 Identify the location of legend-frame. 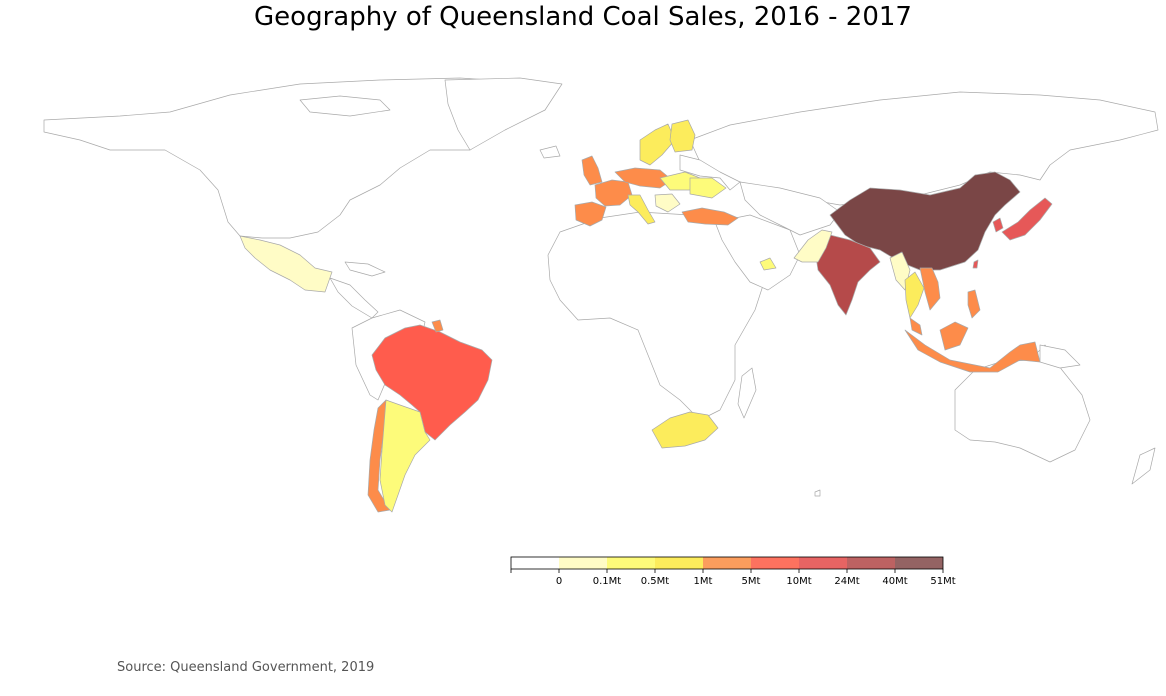
(727, 563).